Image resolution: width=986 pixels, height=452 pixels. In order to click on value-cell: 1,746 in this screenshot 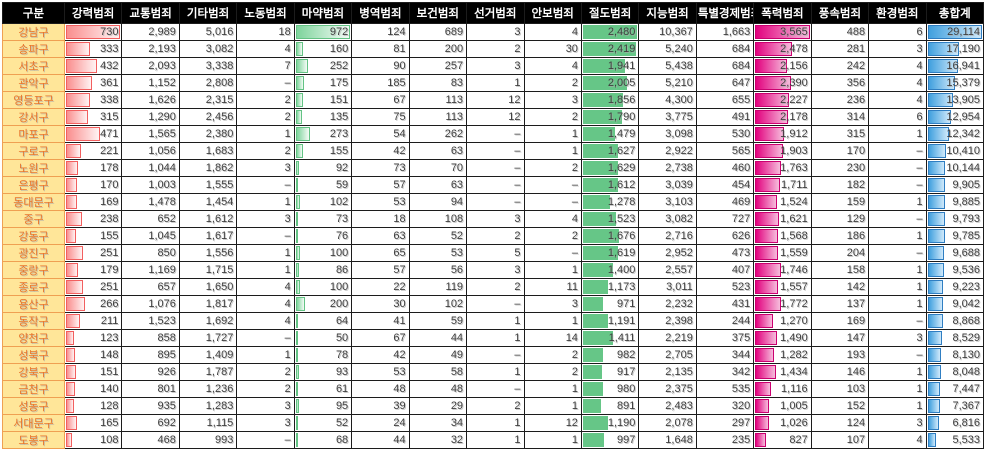, I will do `click(782, 270)`.